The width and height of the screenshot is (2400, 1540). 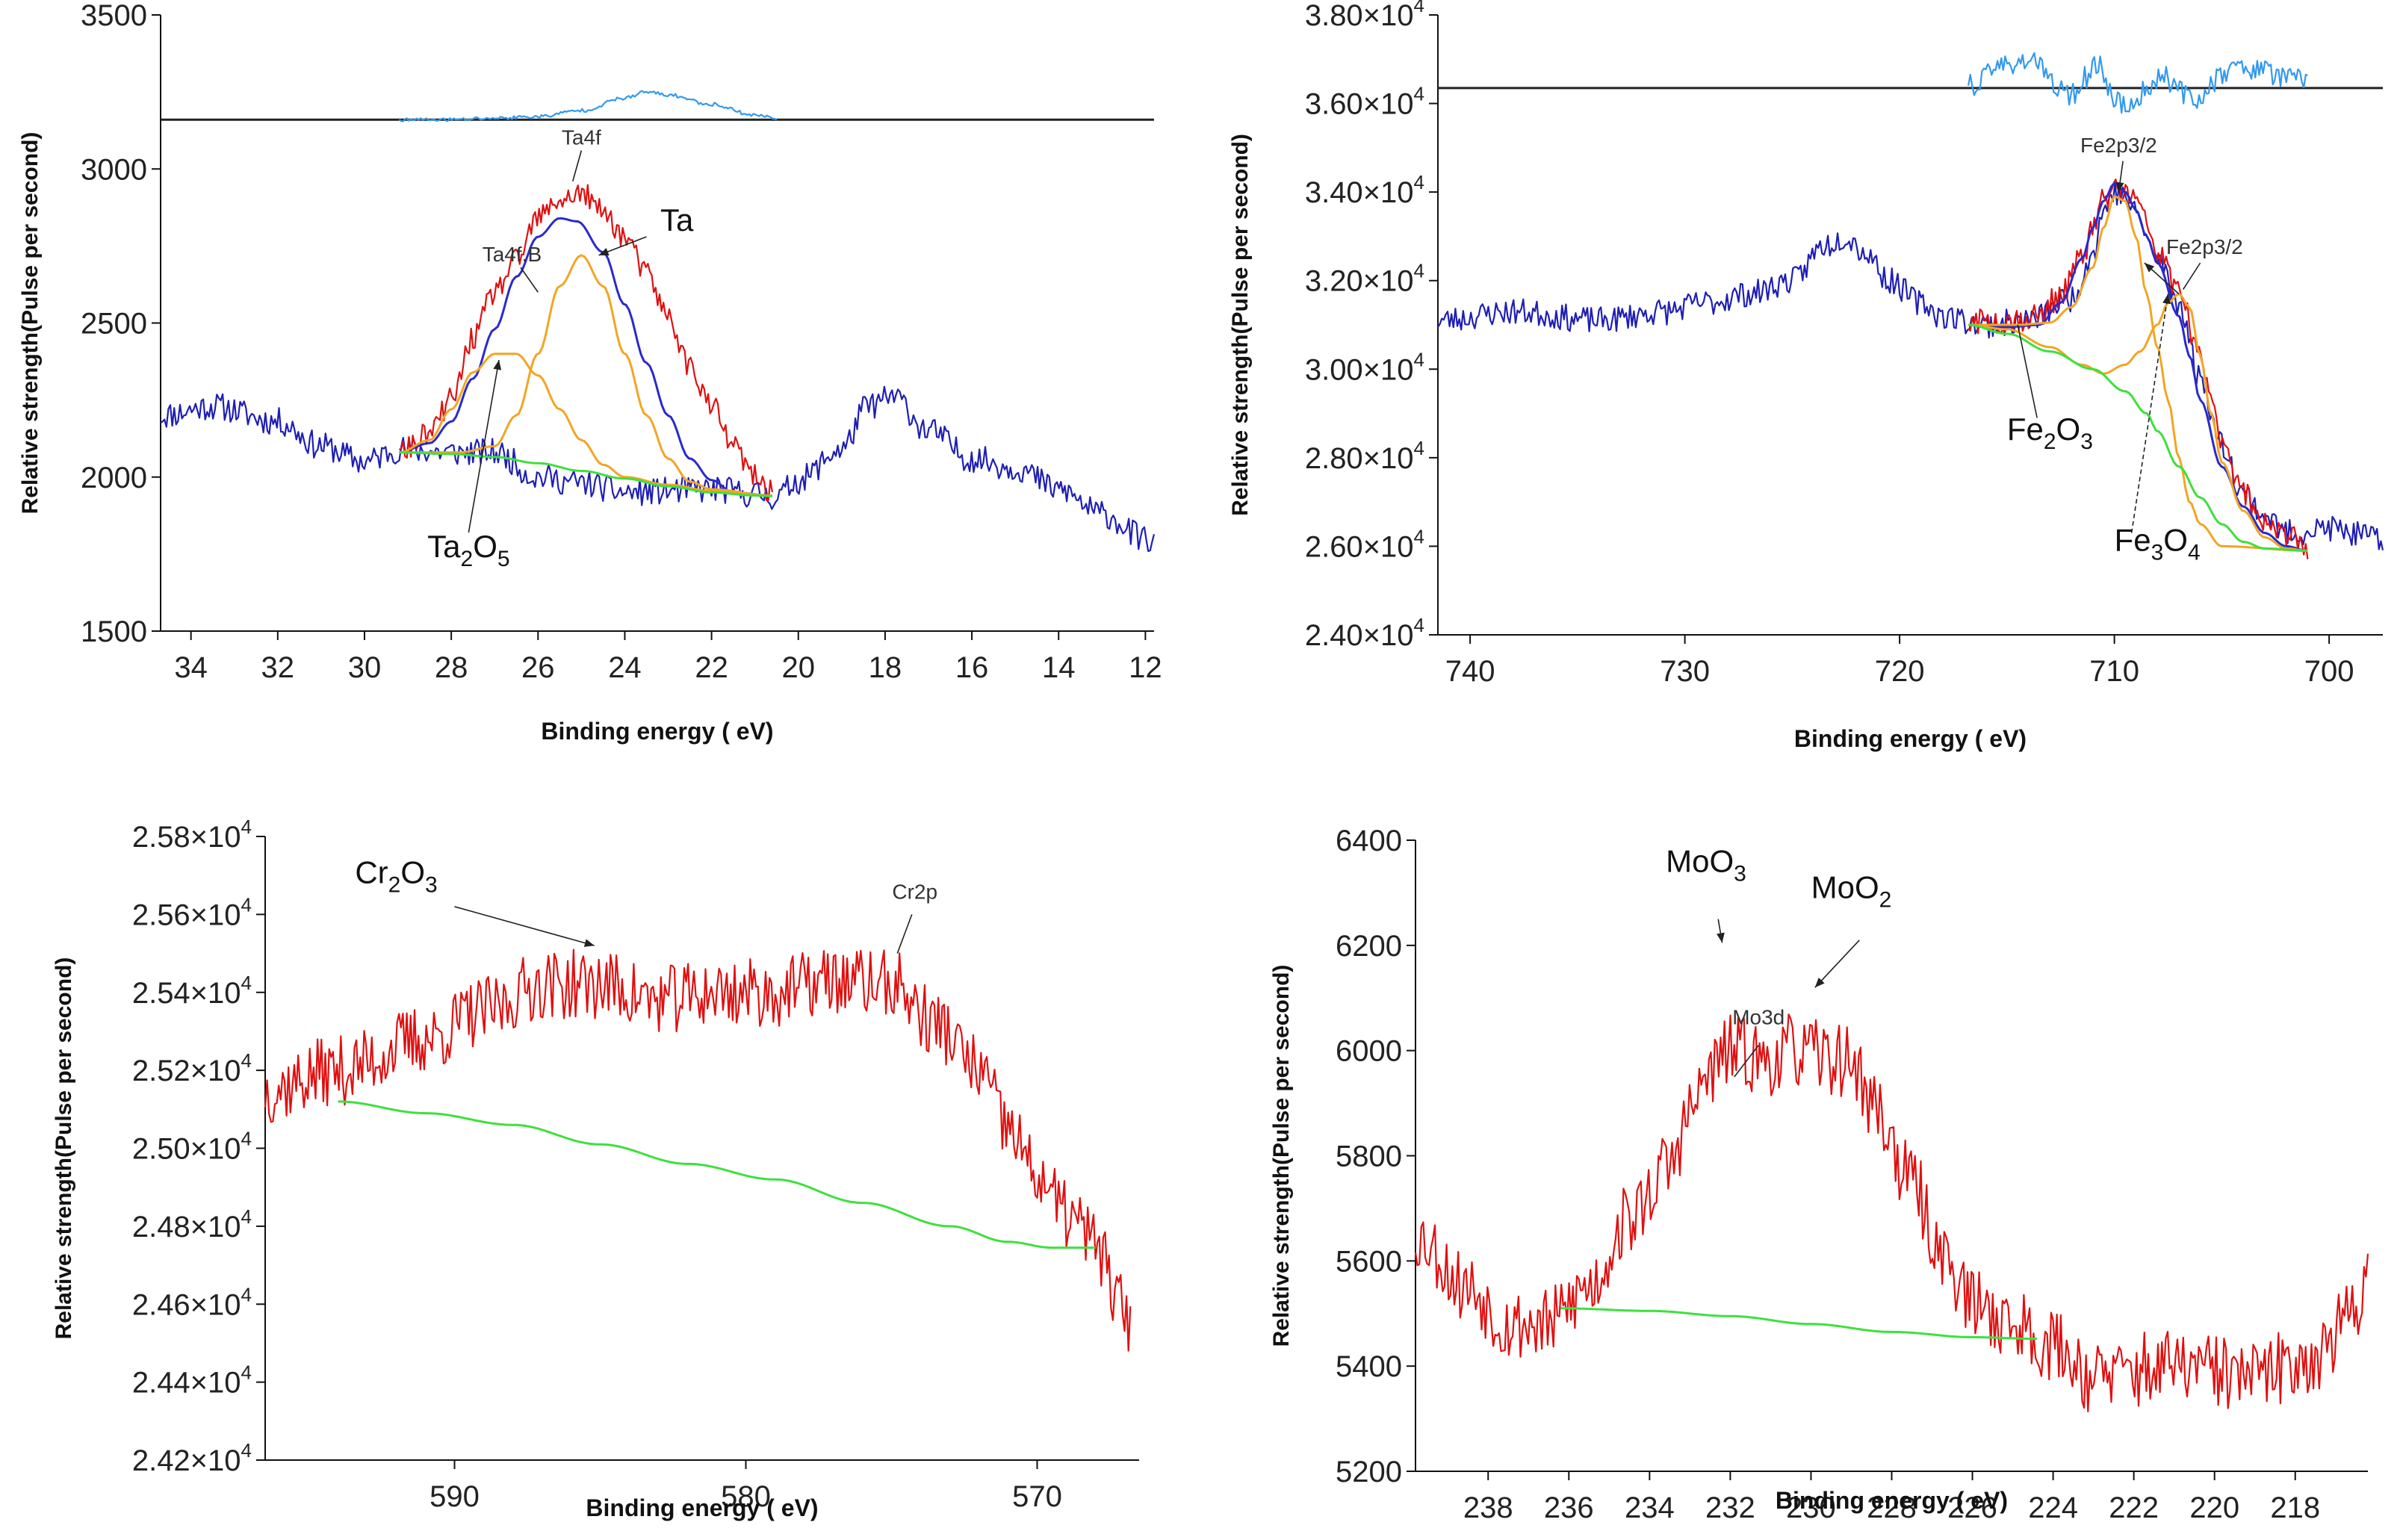 I want to click on ta-x-tick-label: 12, so click(x=1145, y=667).